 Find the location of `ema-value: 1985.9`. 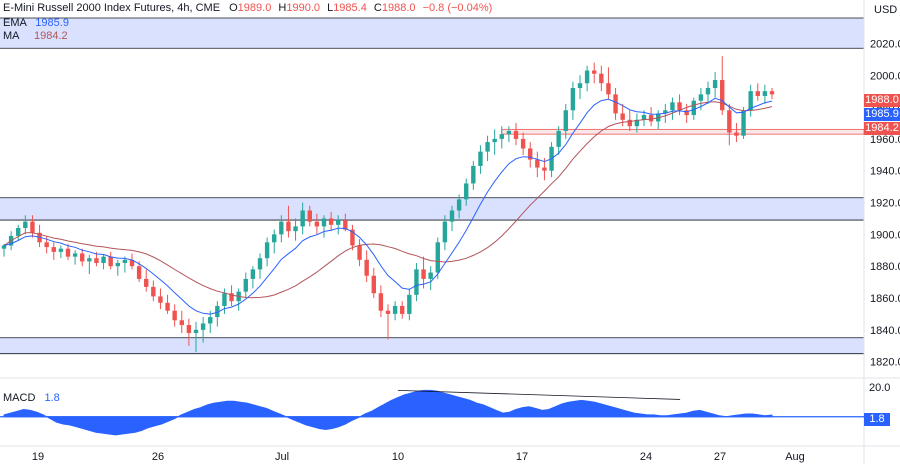

ema-value: 1985.9 is located at coordinates (52, 23).